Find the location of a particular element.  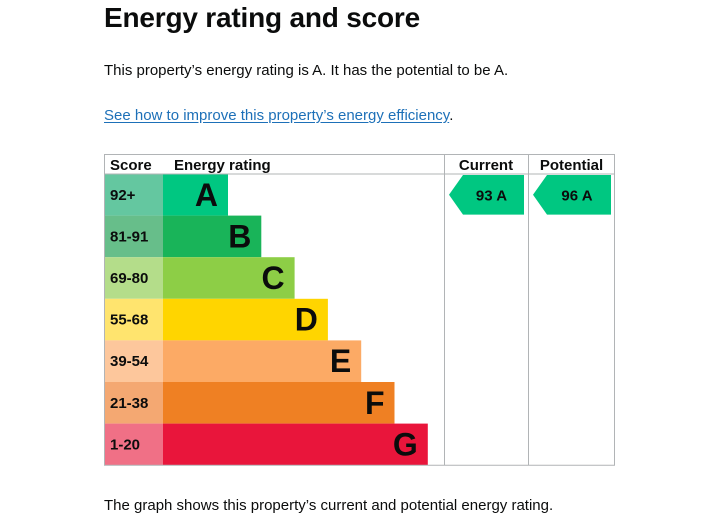

score-cell-c is located at coordinates (133, 278).